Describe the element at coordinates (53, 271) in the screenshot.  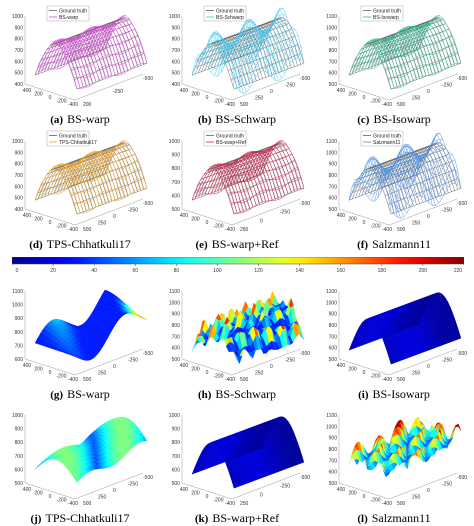
I see `colorbar-tick-label: 20` at that location.